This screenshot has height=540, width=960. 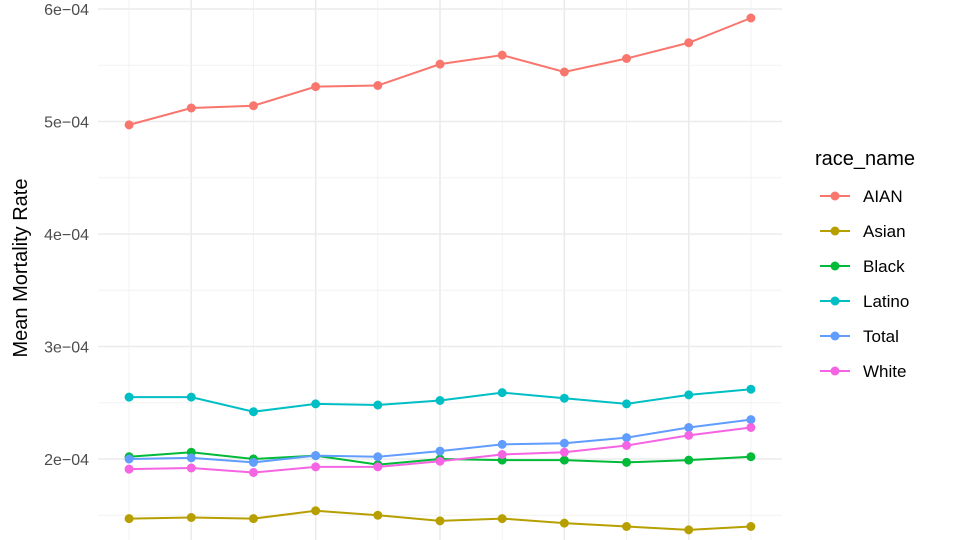 I want to click on y-tick-label: 6e−04, so click(x=66, y=10).